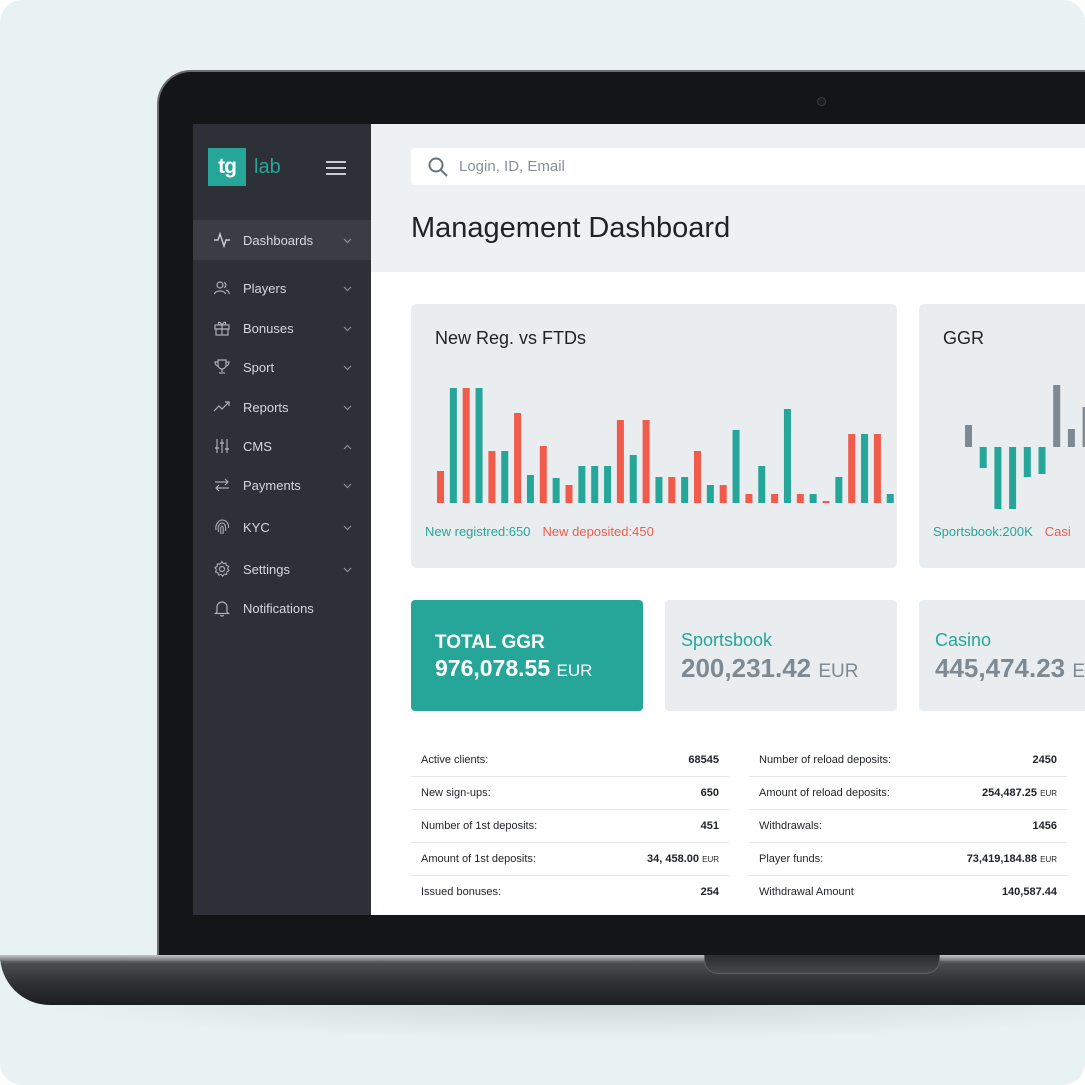 The width and height of the screenshot is (1085, 1085). Describe the element at coordinates (222, 446) in the screenshot. I see `sliders-icon` at that location.